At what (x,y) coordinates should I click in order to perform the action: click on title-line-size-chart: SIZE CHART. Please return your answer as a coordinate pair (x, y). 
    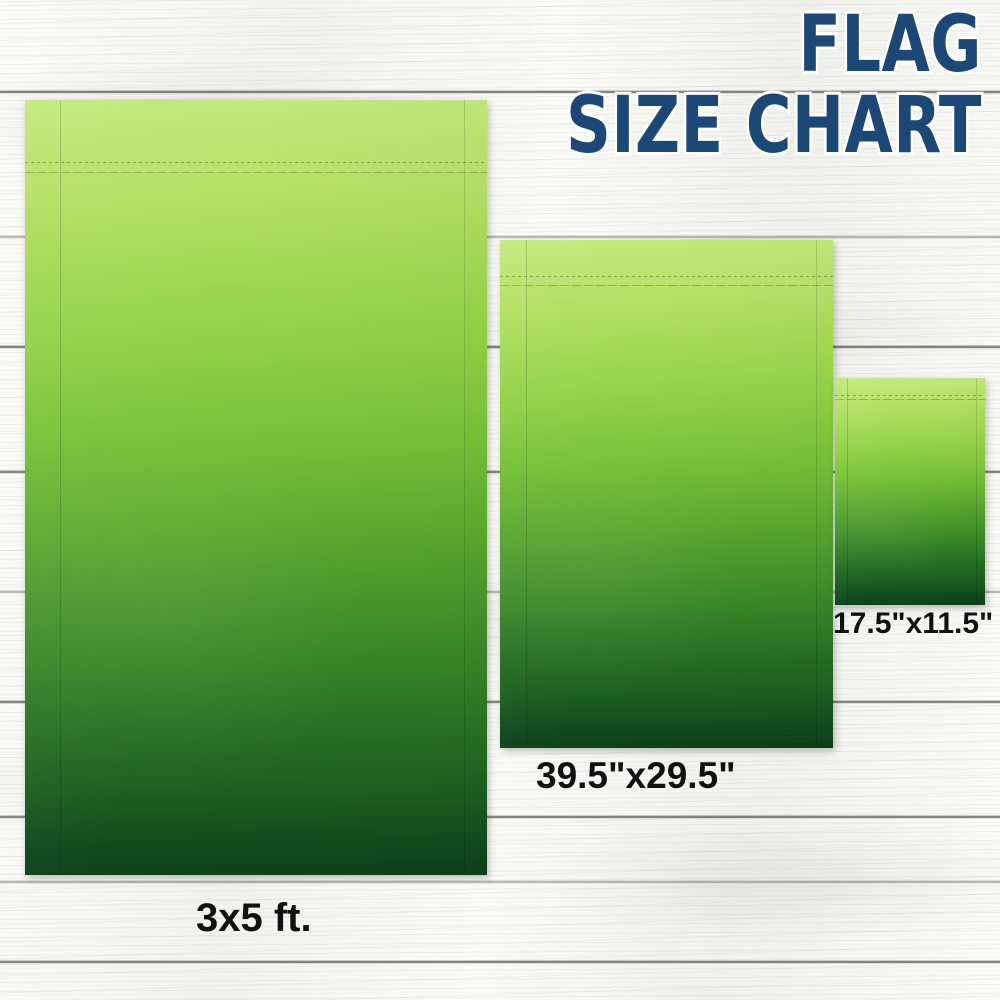
    Looking at the image, I should click on (774, 125).